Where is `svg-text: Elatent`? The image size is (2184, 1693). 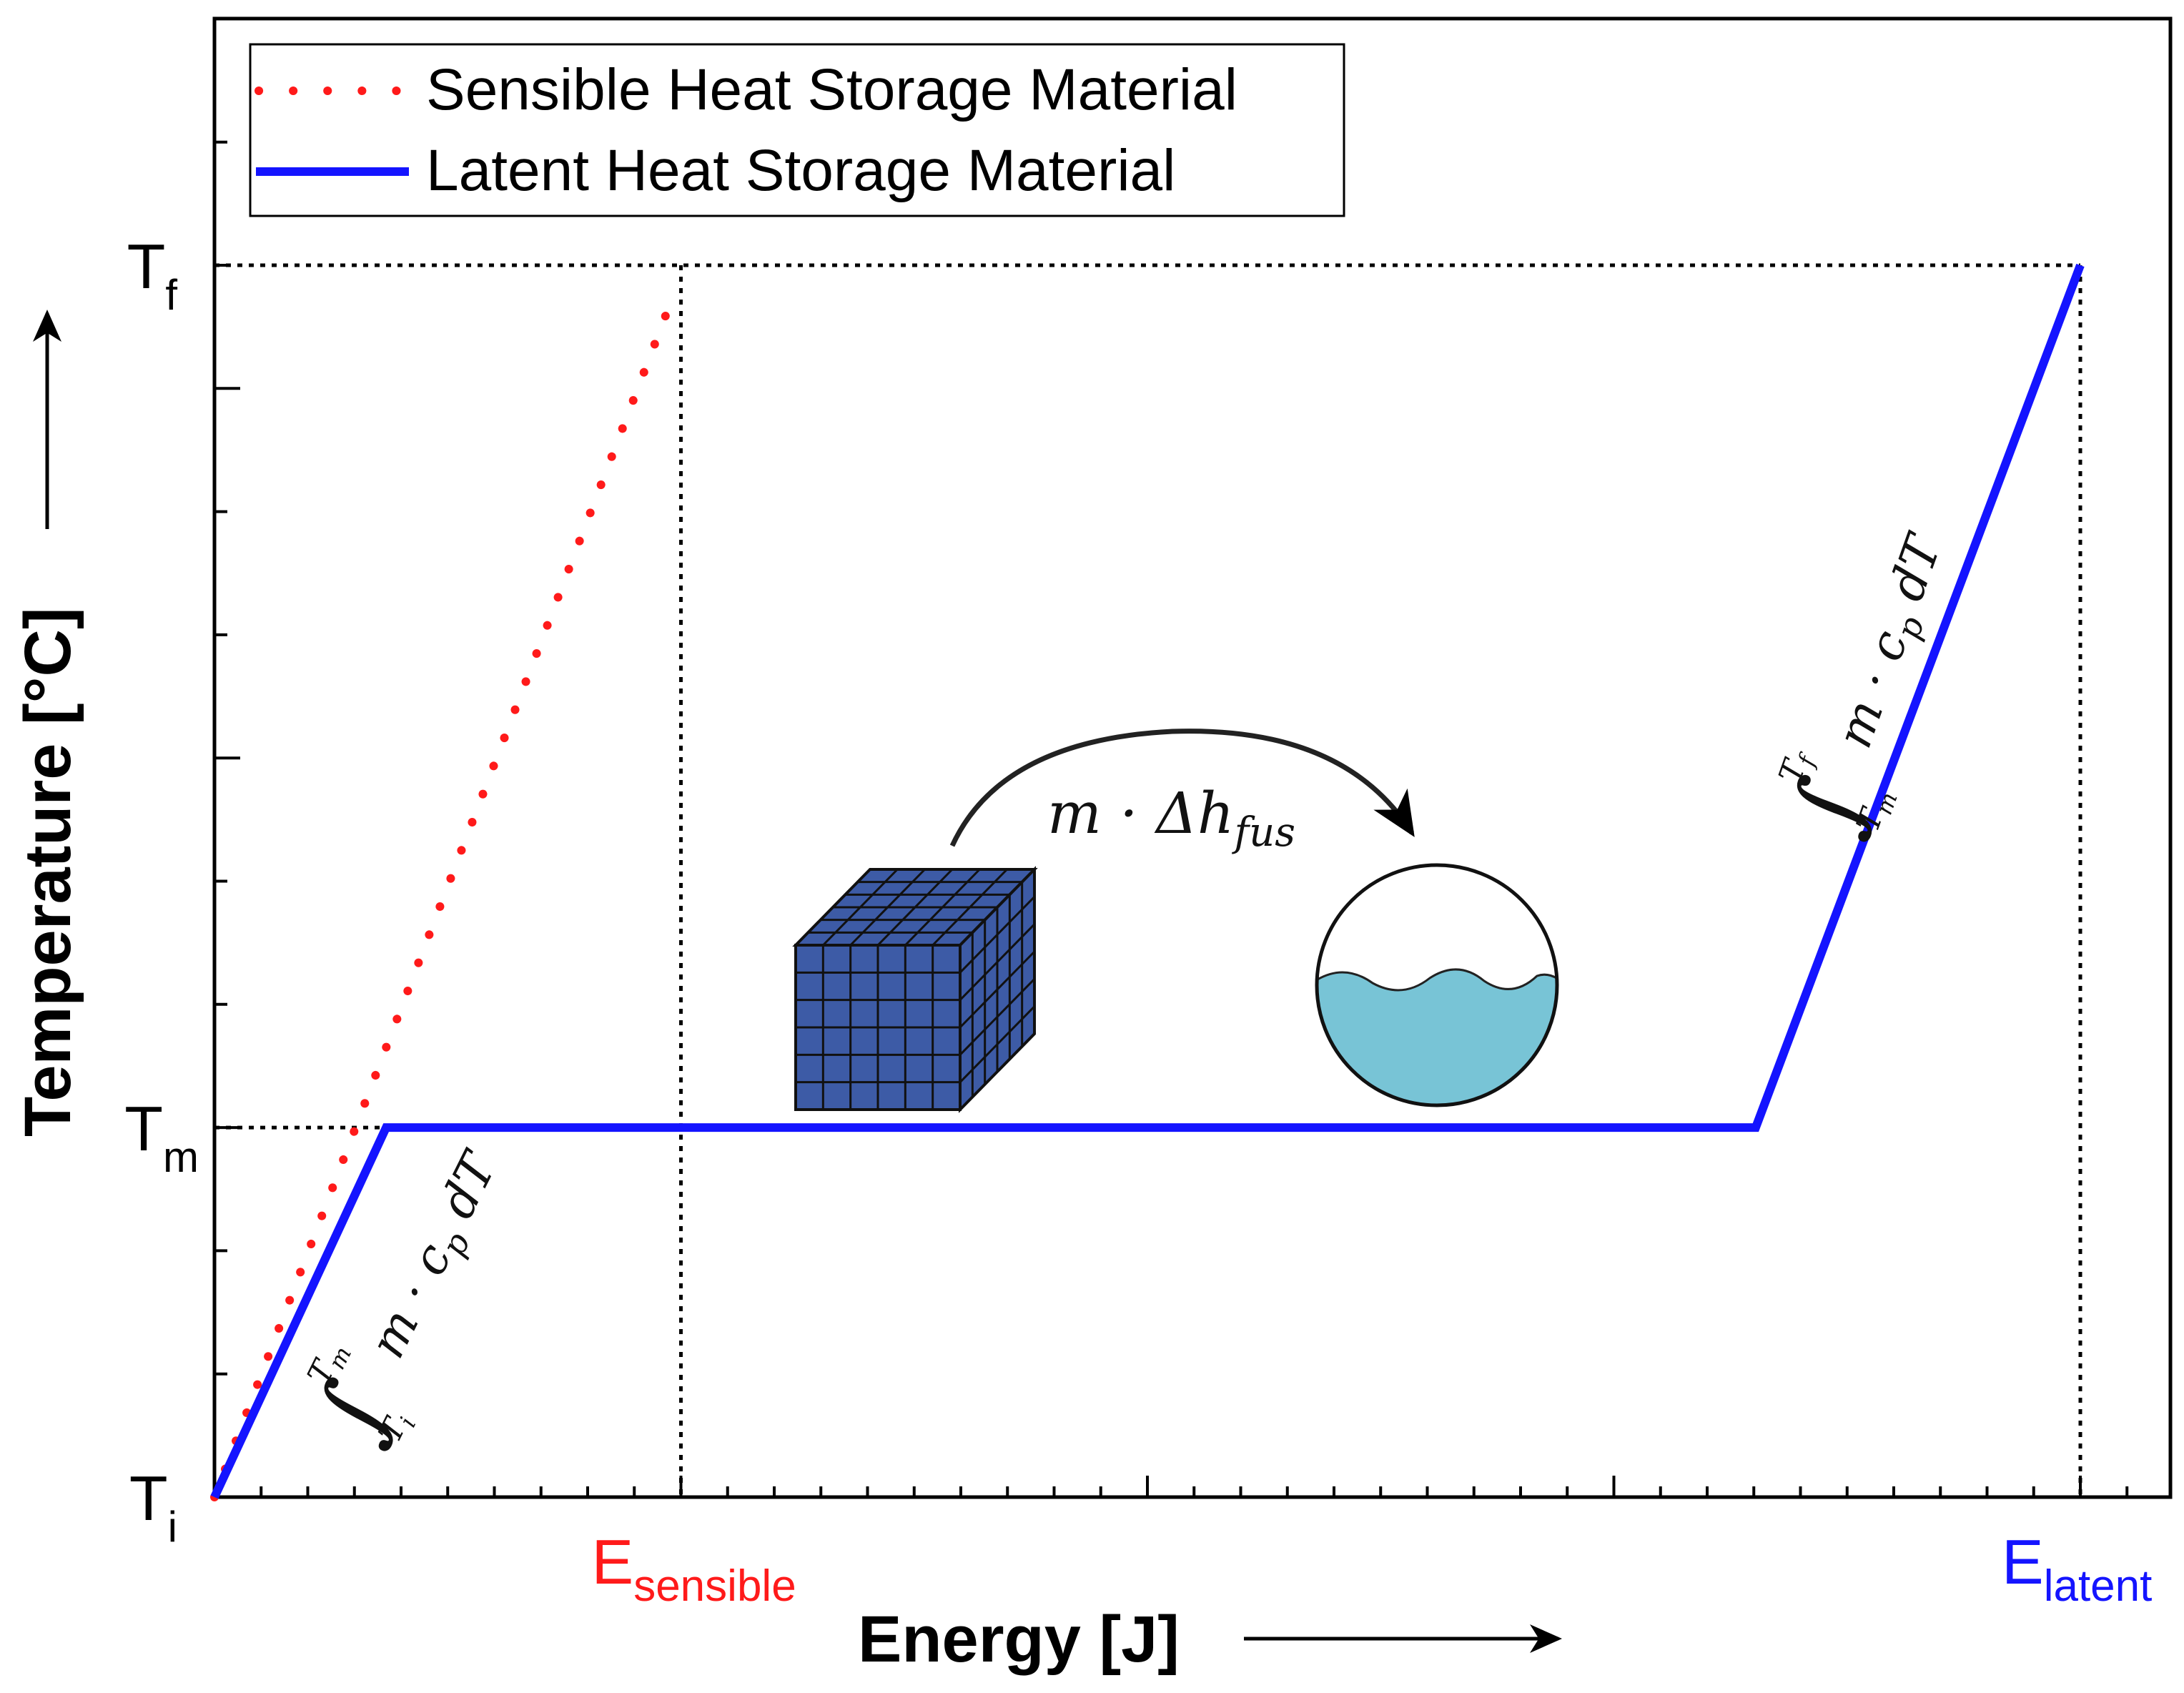 svg-text: Elatent is located at coordinates (2077, 1569).